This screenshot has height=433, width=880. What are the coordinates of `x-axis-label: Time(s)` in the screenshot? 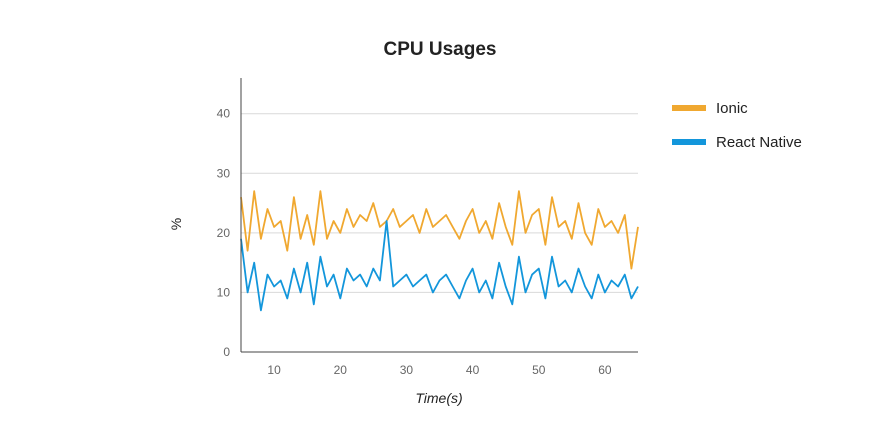 It's located at (438, 398).